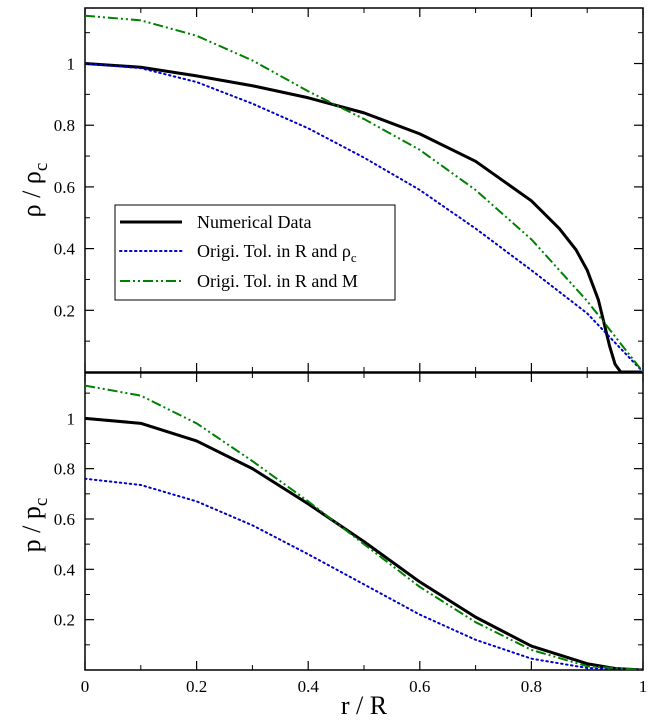 This screenshot has width=648, height=721. What do you see at coordinates (274, 251) in the screenshot?
I see `legend-label-orig-rho-main: Origi. Tol. in R and ρ` at bounding box center [274, 251].